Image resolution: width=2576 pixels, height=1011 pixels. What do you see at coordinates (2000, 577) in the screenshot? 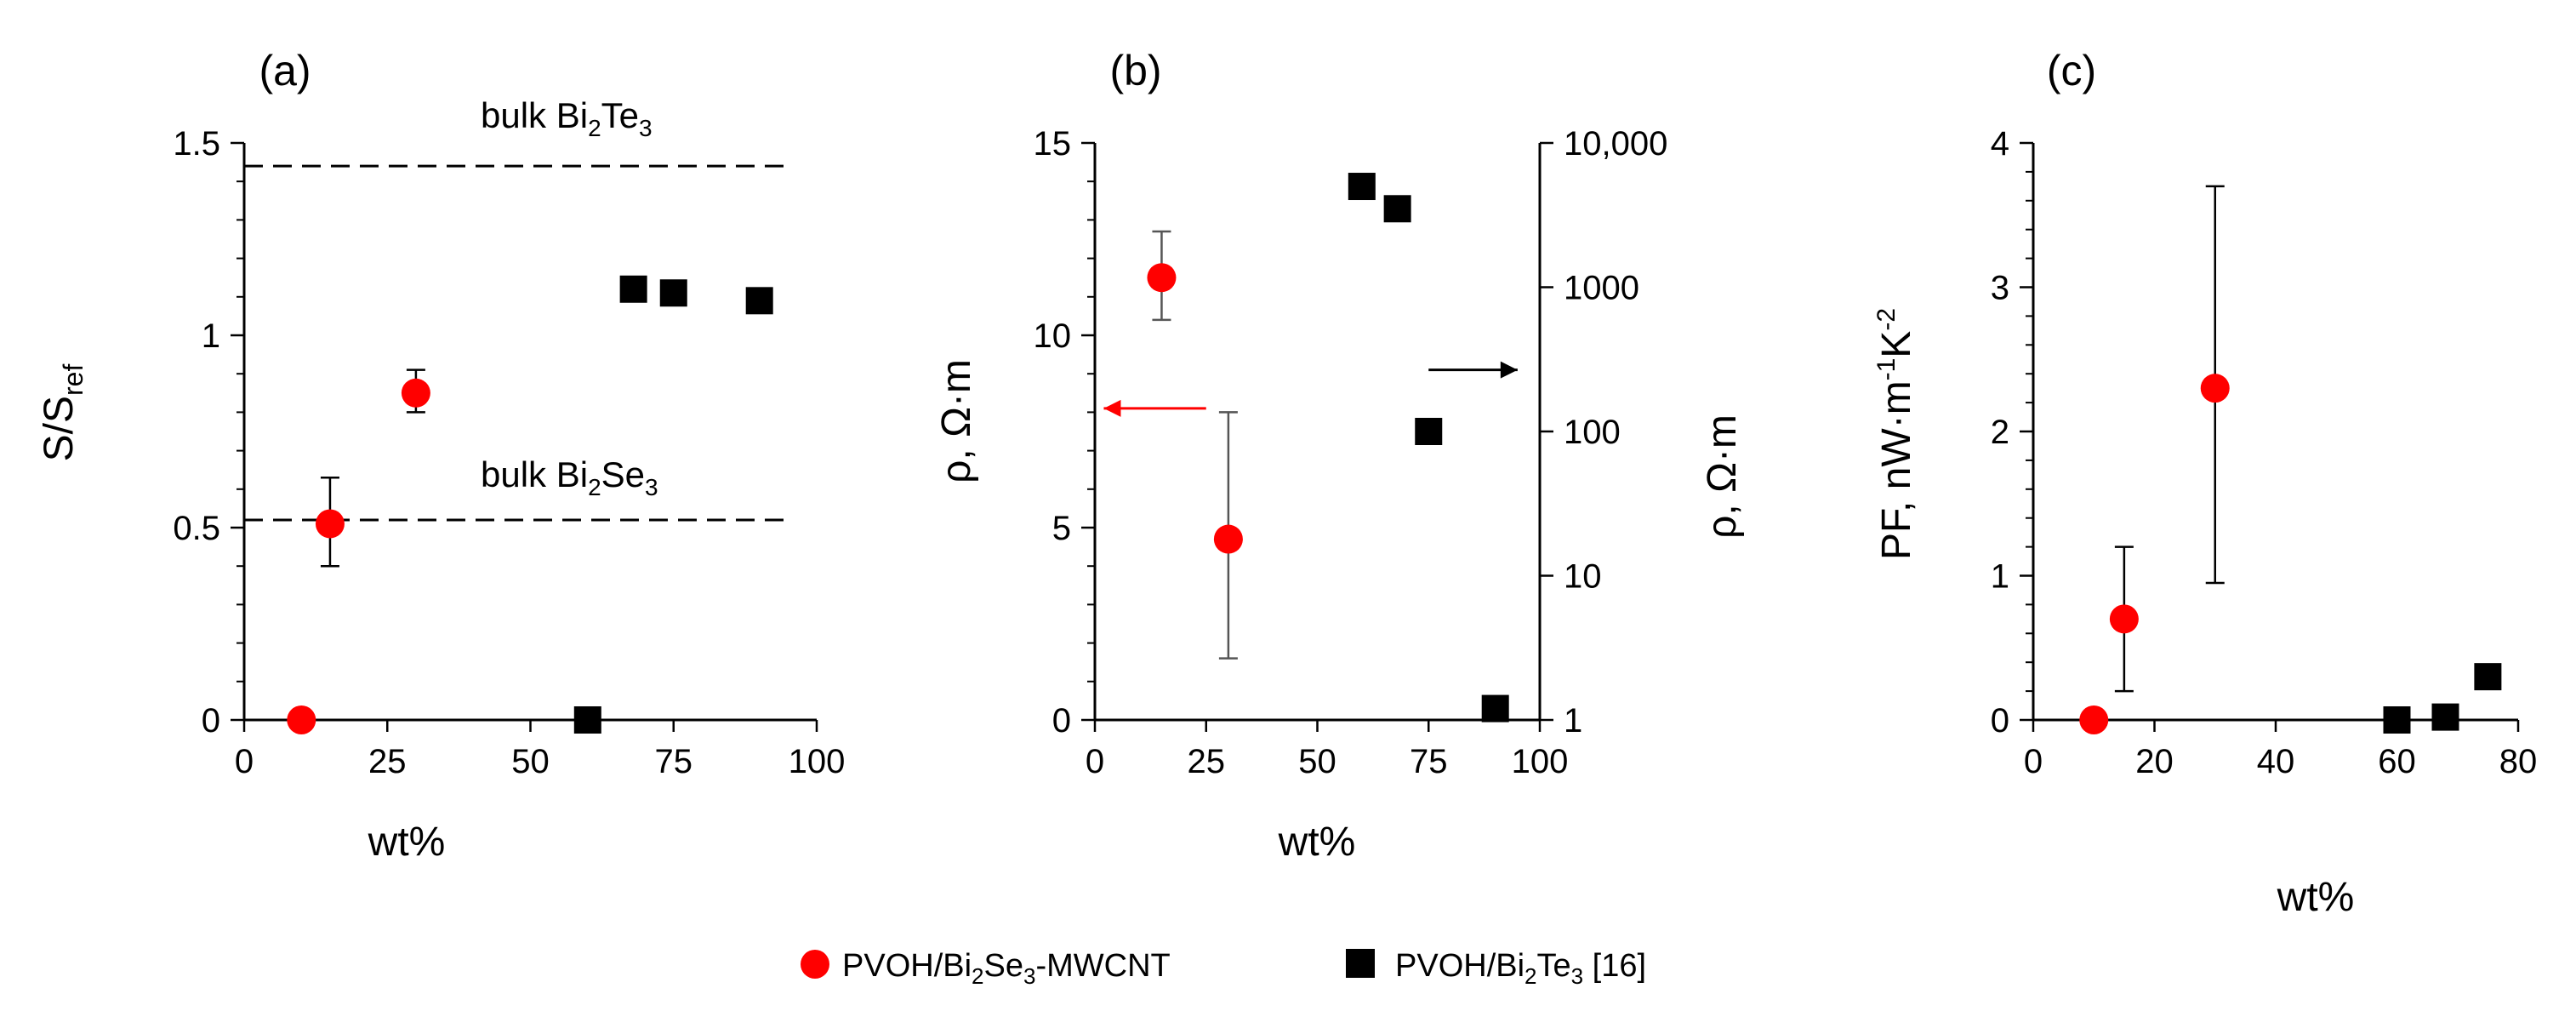
I see `panel-c-ytick-label: 1` at bounding box center [2000, 577].